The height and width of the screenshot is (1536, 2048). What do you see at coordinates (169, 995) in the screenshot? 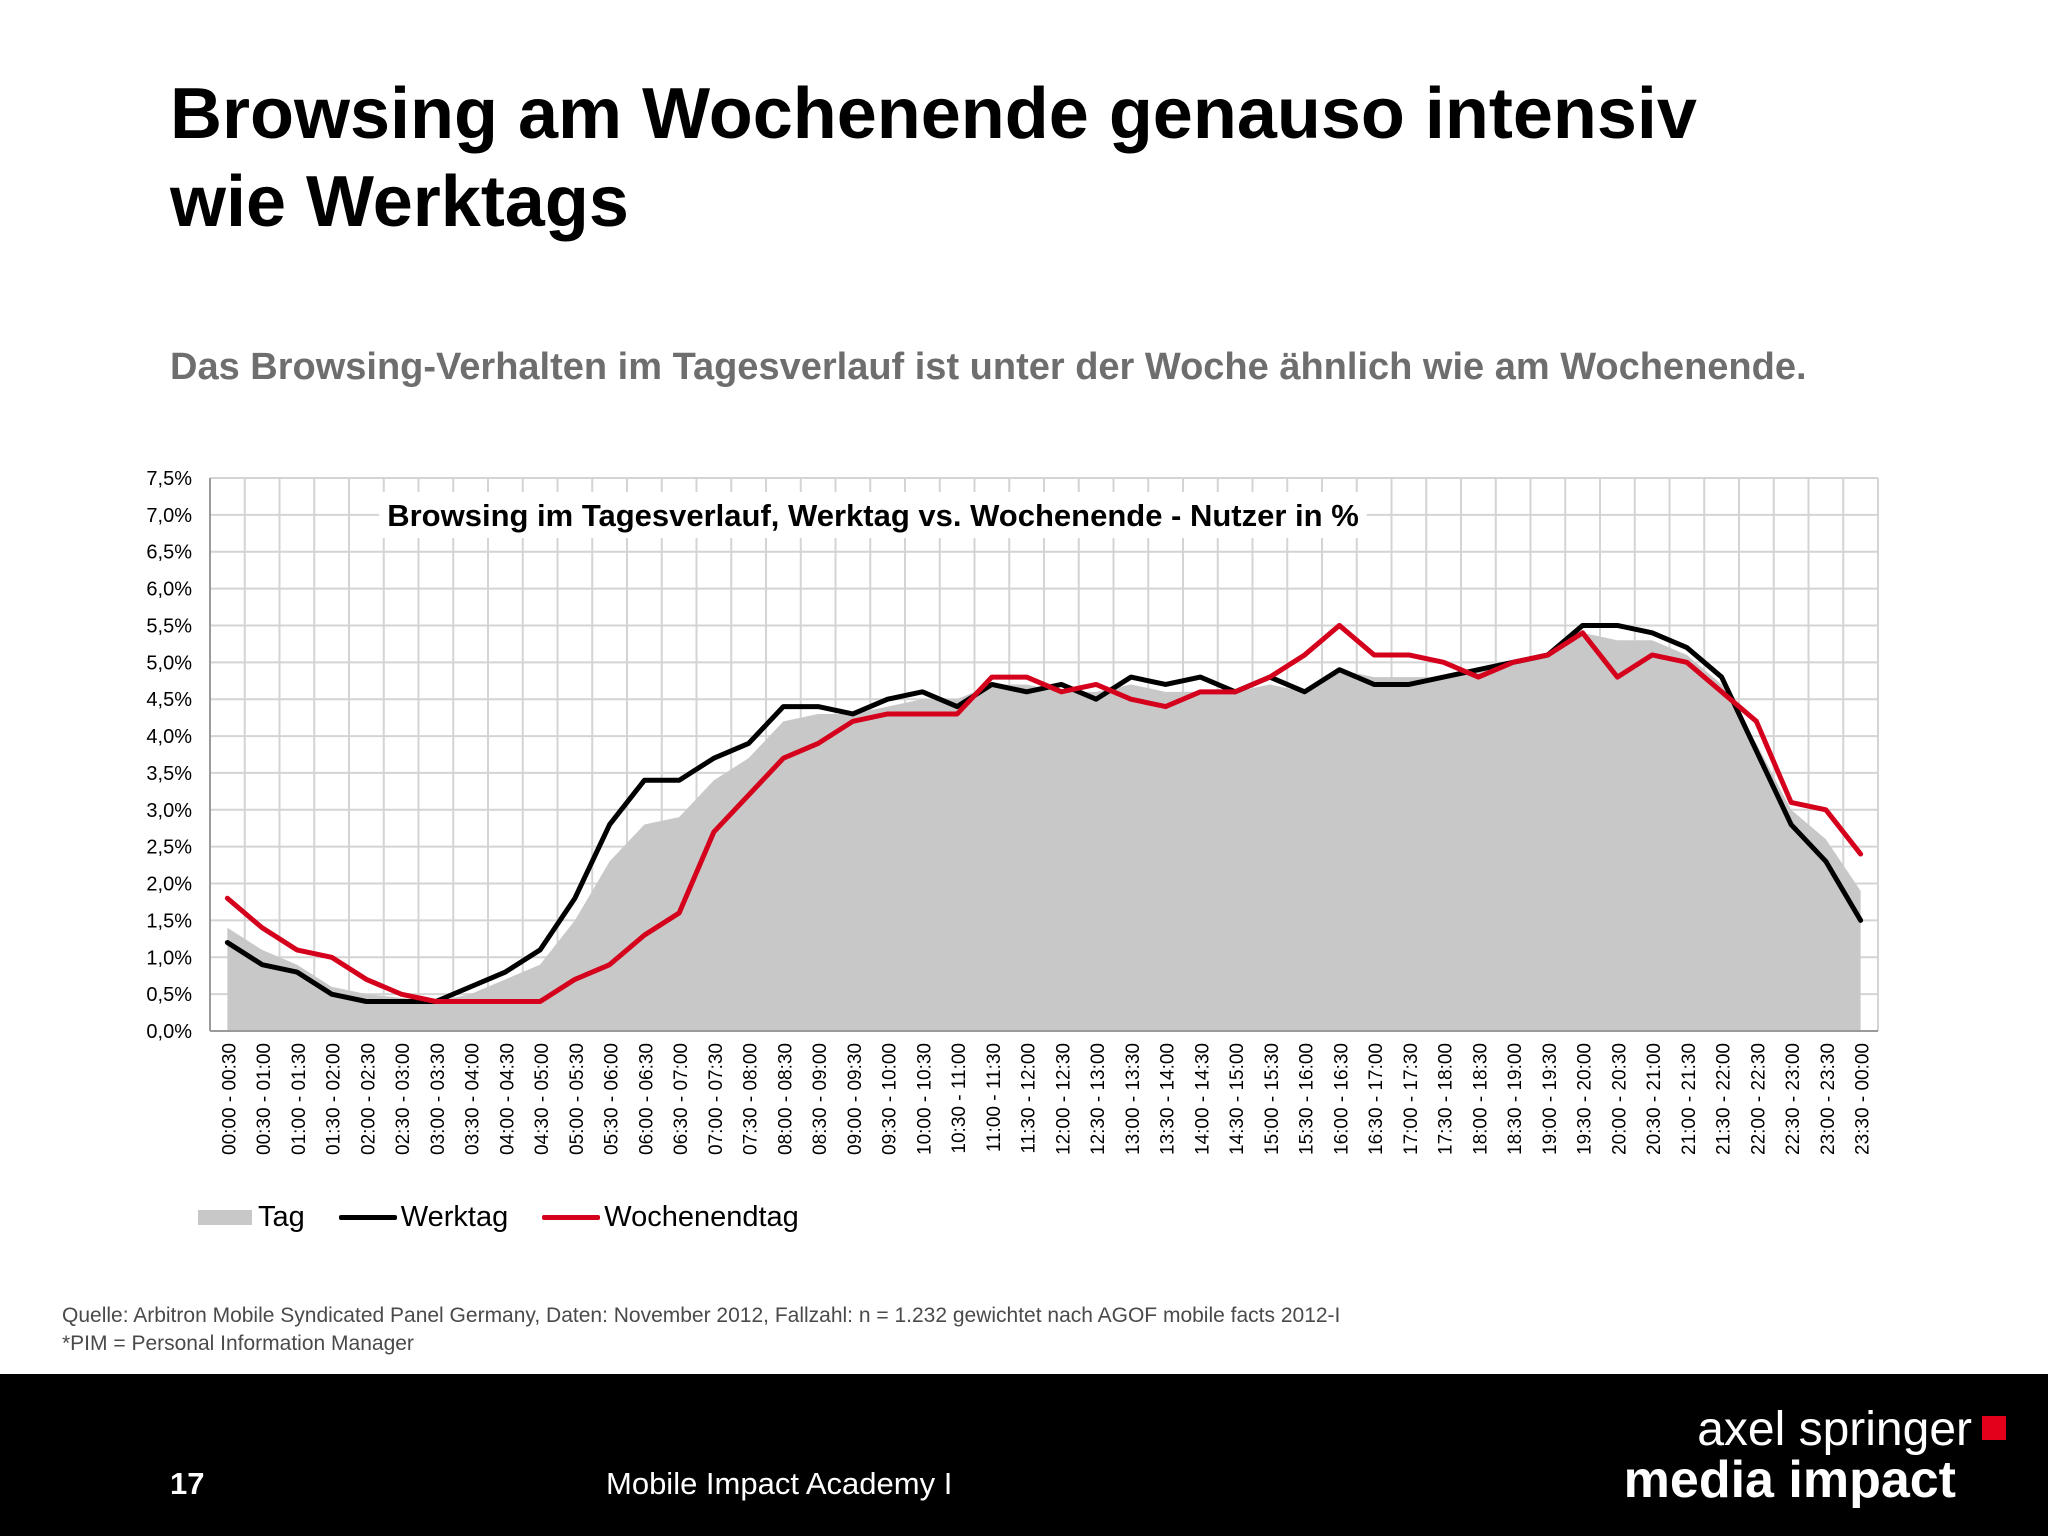
I see `y-tick-label: 0,5%` at bounding box center [169, 995].